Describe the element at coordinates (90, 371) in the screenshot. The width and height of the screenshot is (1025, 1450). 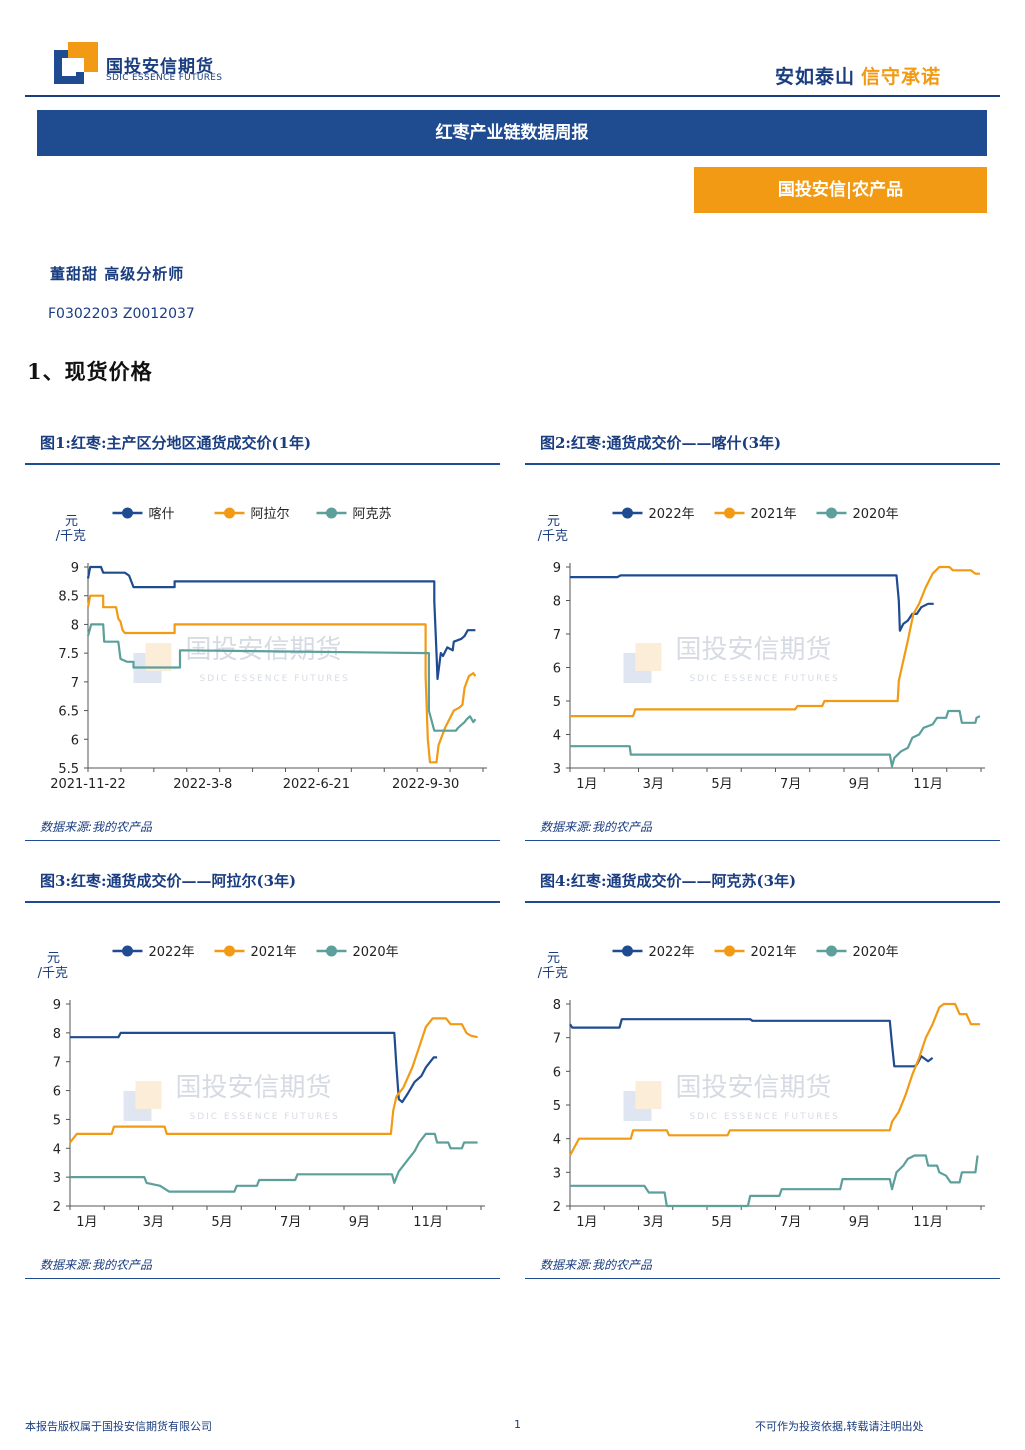
I see `section-heading: 1、现货价格` at that location.